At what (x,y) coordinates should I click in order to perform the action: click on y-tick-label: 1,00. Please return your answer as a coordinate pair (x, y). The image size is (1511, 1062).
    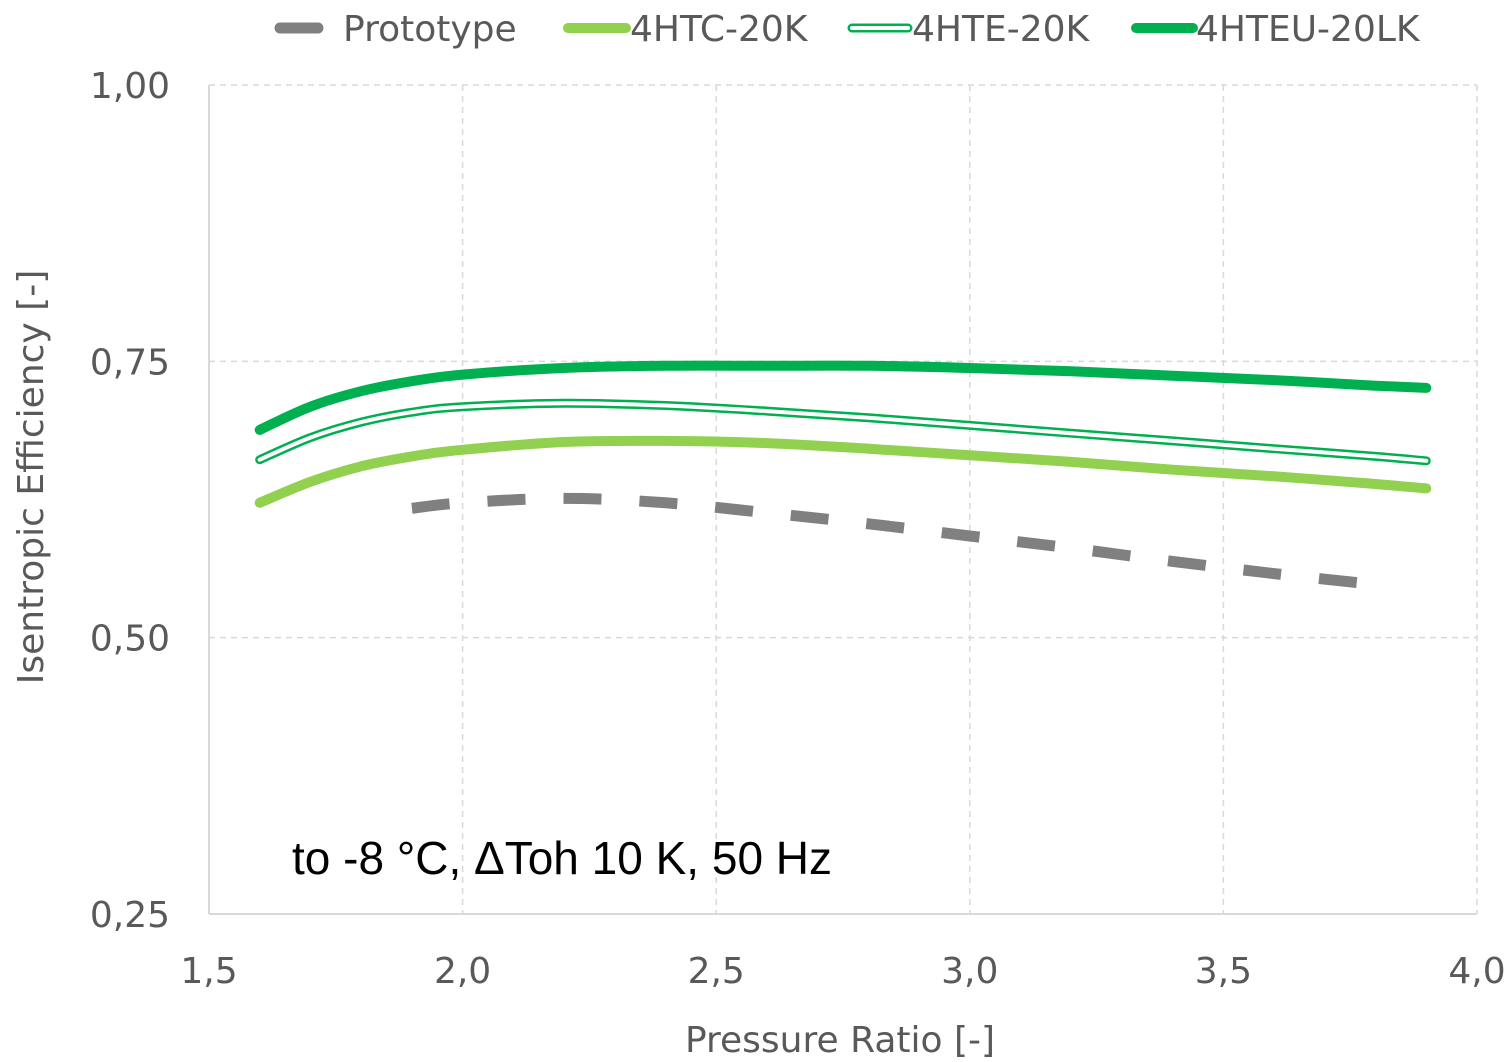
    Looking at the image, I should click on (130, 86).